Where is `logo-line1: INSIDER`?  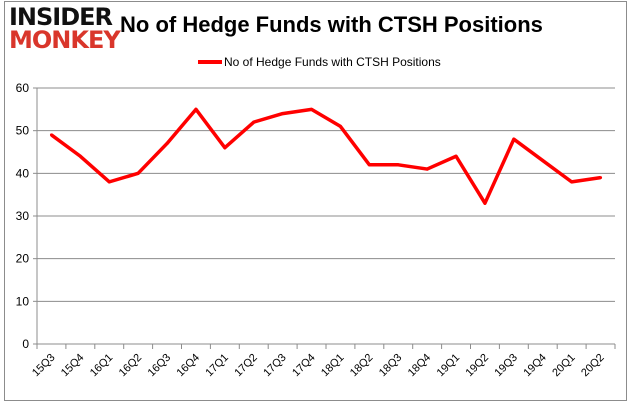 logo-line1: INSIDER is located at coordinates (61, 17).